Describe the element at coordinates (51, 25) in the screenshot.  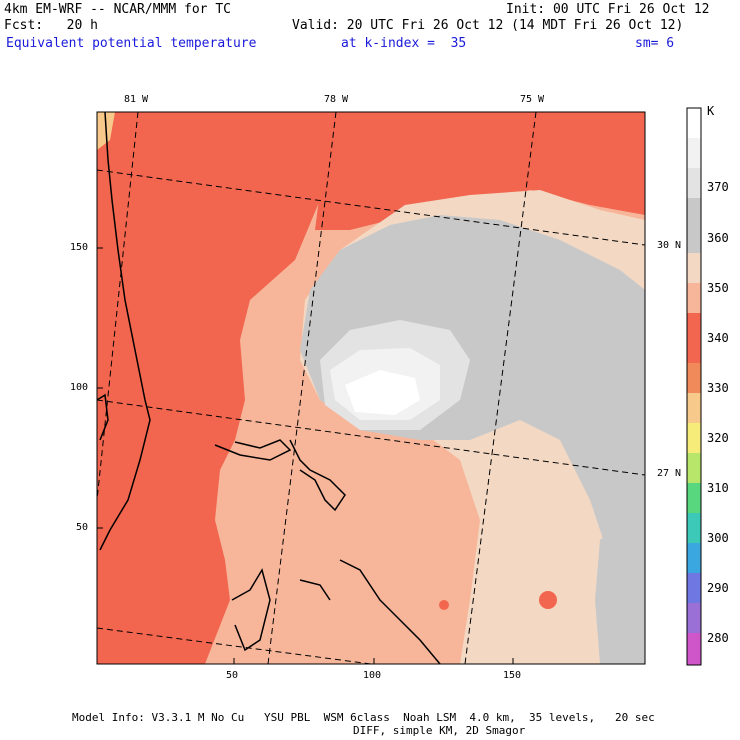
I see `forecast-hour: Fcst: 20 h` at that location.